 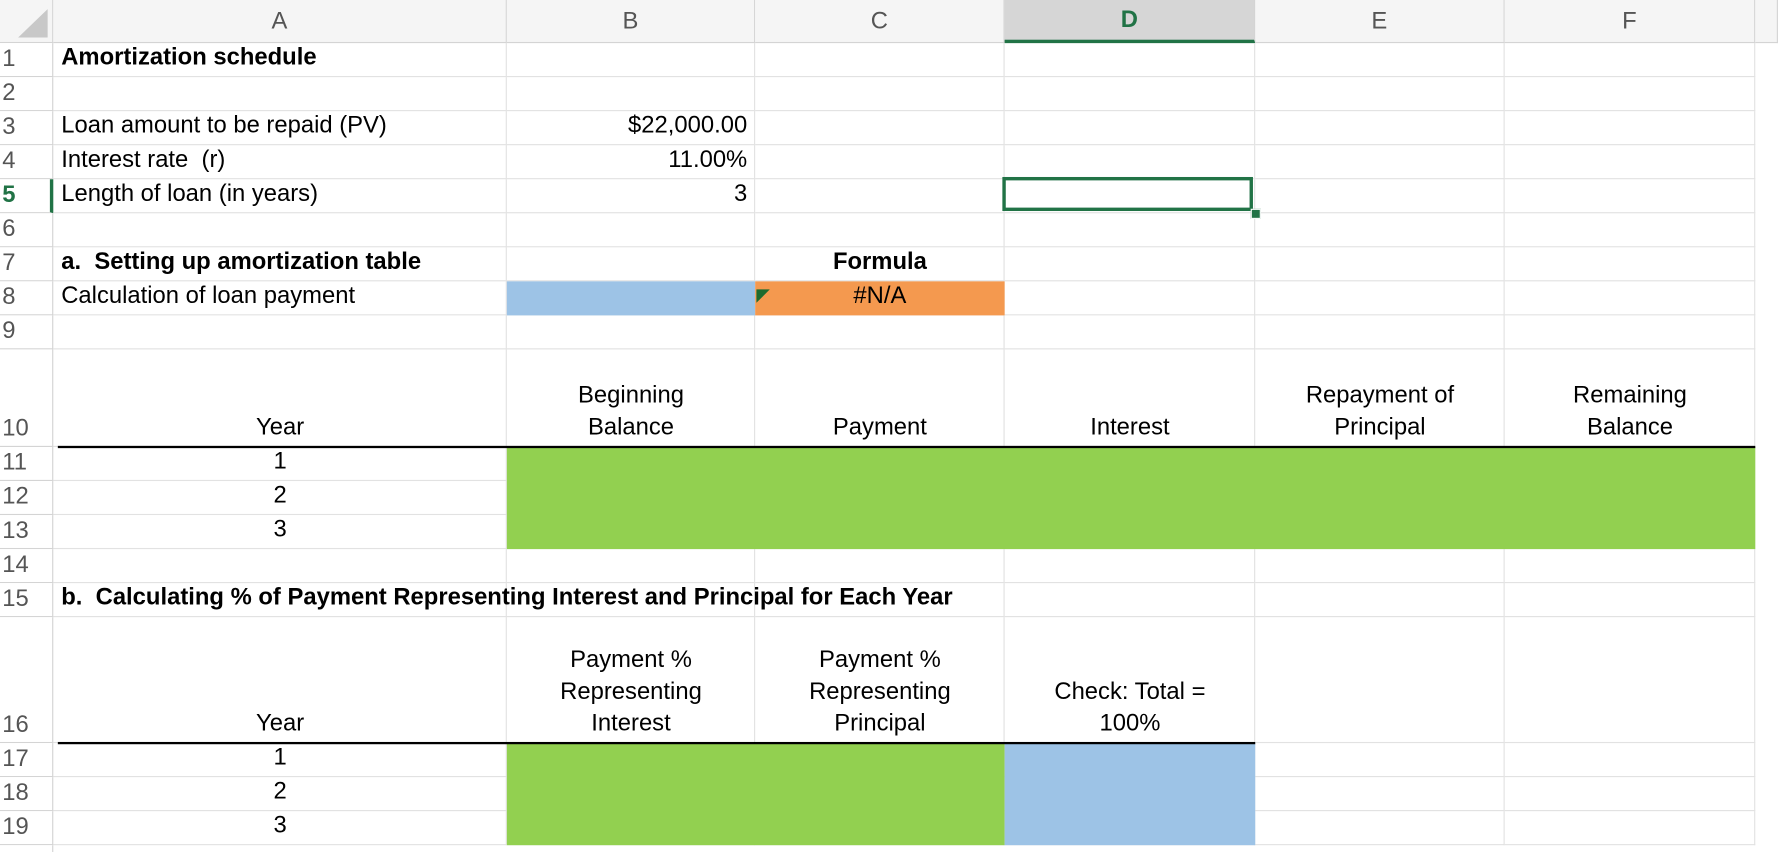 I want to click on row-header: 9, so click(x=27, y=332).